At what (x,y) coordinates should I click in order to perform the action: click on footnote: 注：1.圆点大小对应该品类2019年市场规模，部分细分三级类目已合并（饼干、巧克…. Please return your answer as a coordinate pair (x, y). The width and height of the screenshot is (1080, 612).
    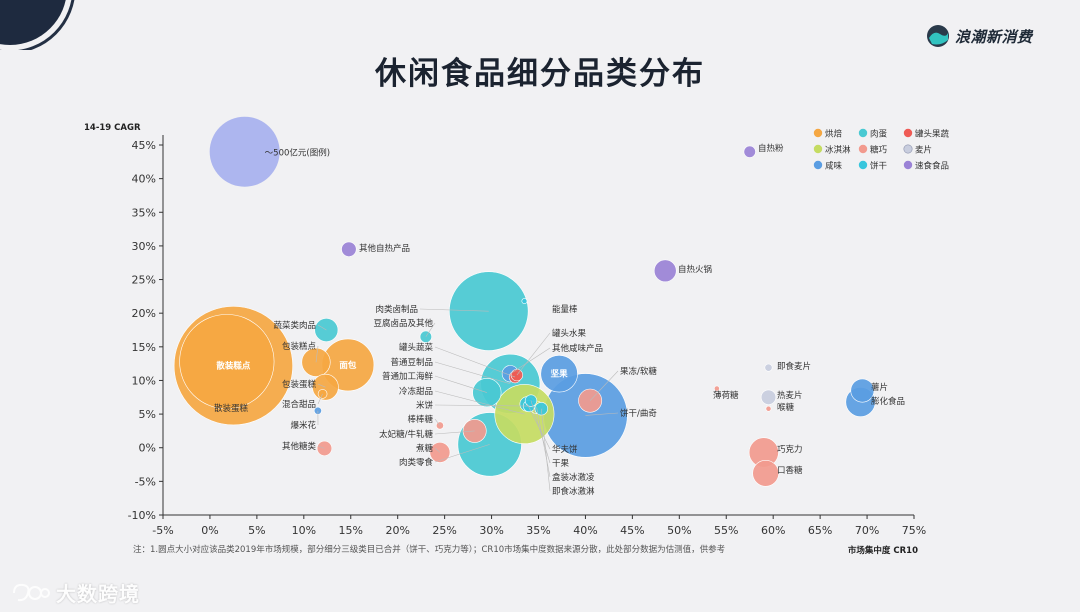
    Looking at the image, I should click on (429, 550).